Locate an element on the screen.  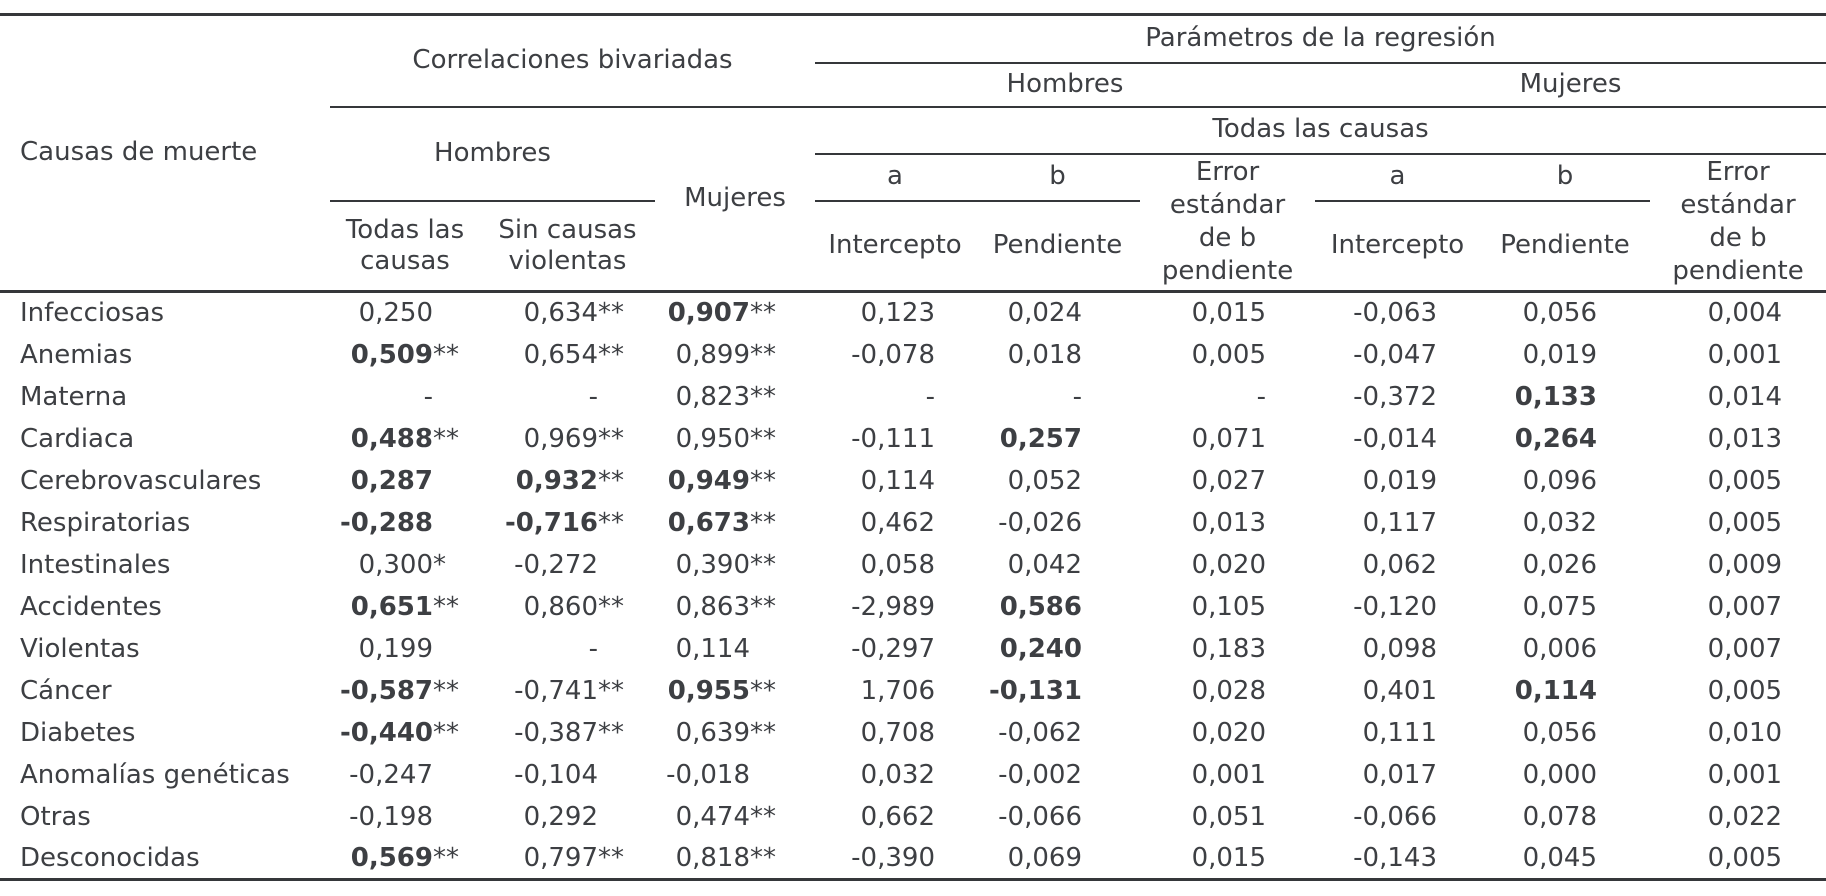
cell-reg-hombres-error: - is located at coordinates (1227, 397).